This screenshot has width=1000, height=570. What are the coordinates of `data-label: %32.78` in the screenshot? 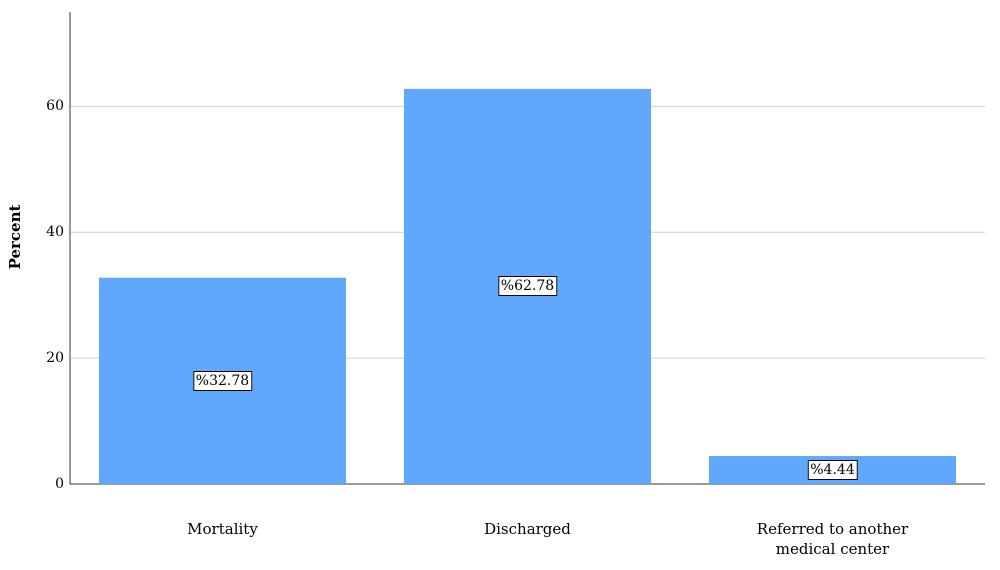 It's located at (222, 380).